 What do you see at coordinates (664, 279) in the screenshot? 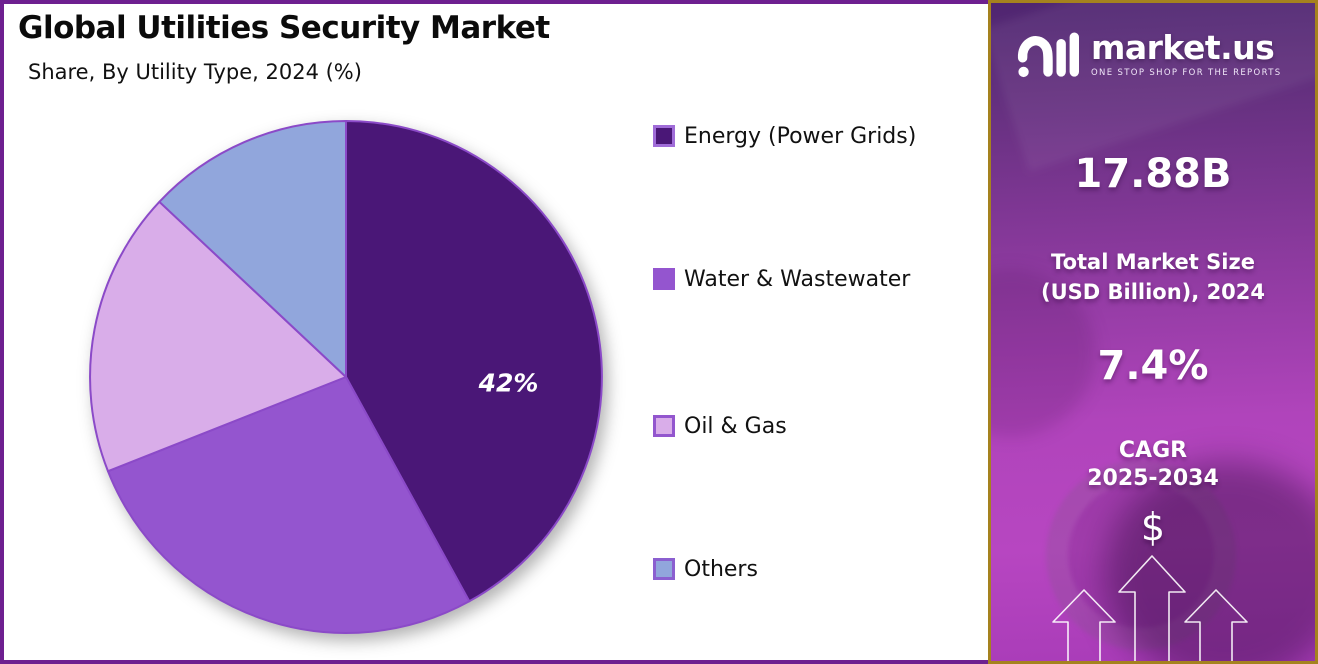
I see `legend-swatch-water` at bounding box center [664, 279].